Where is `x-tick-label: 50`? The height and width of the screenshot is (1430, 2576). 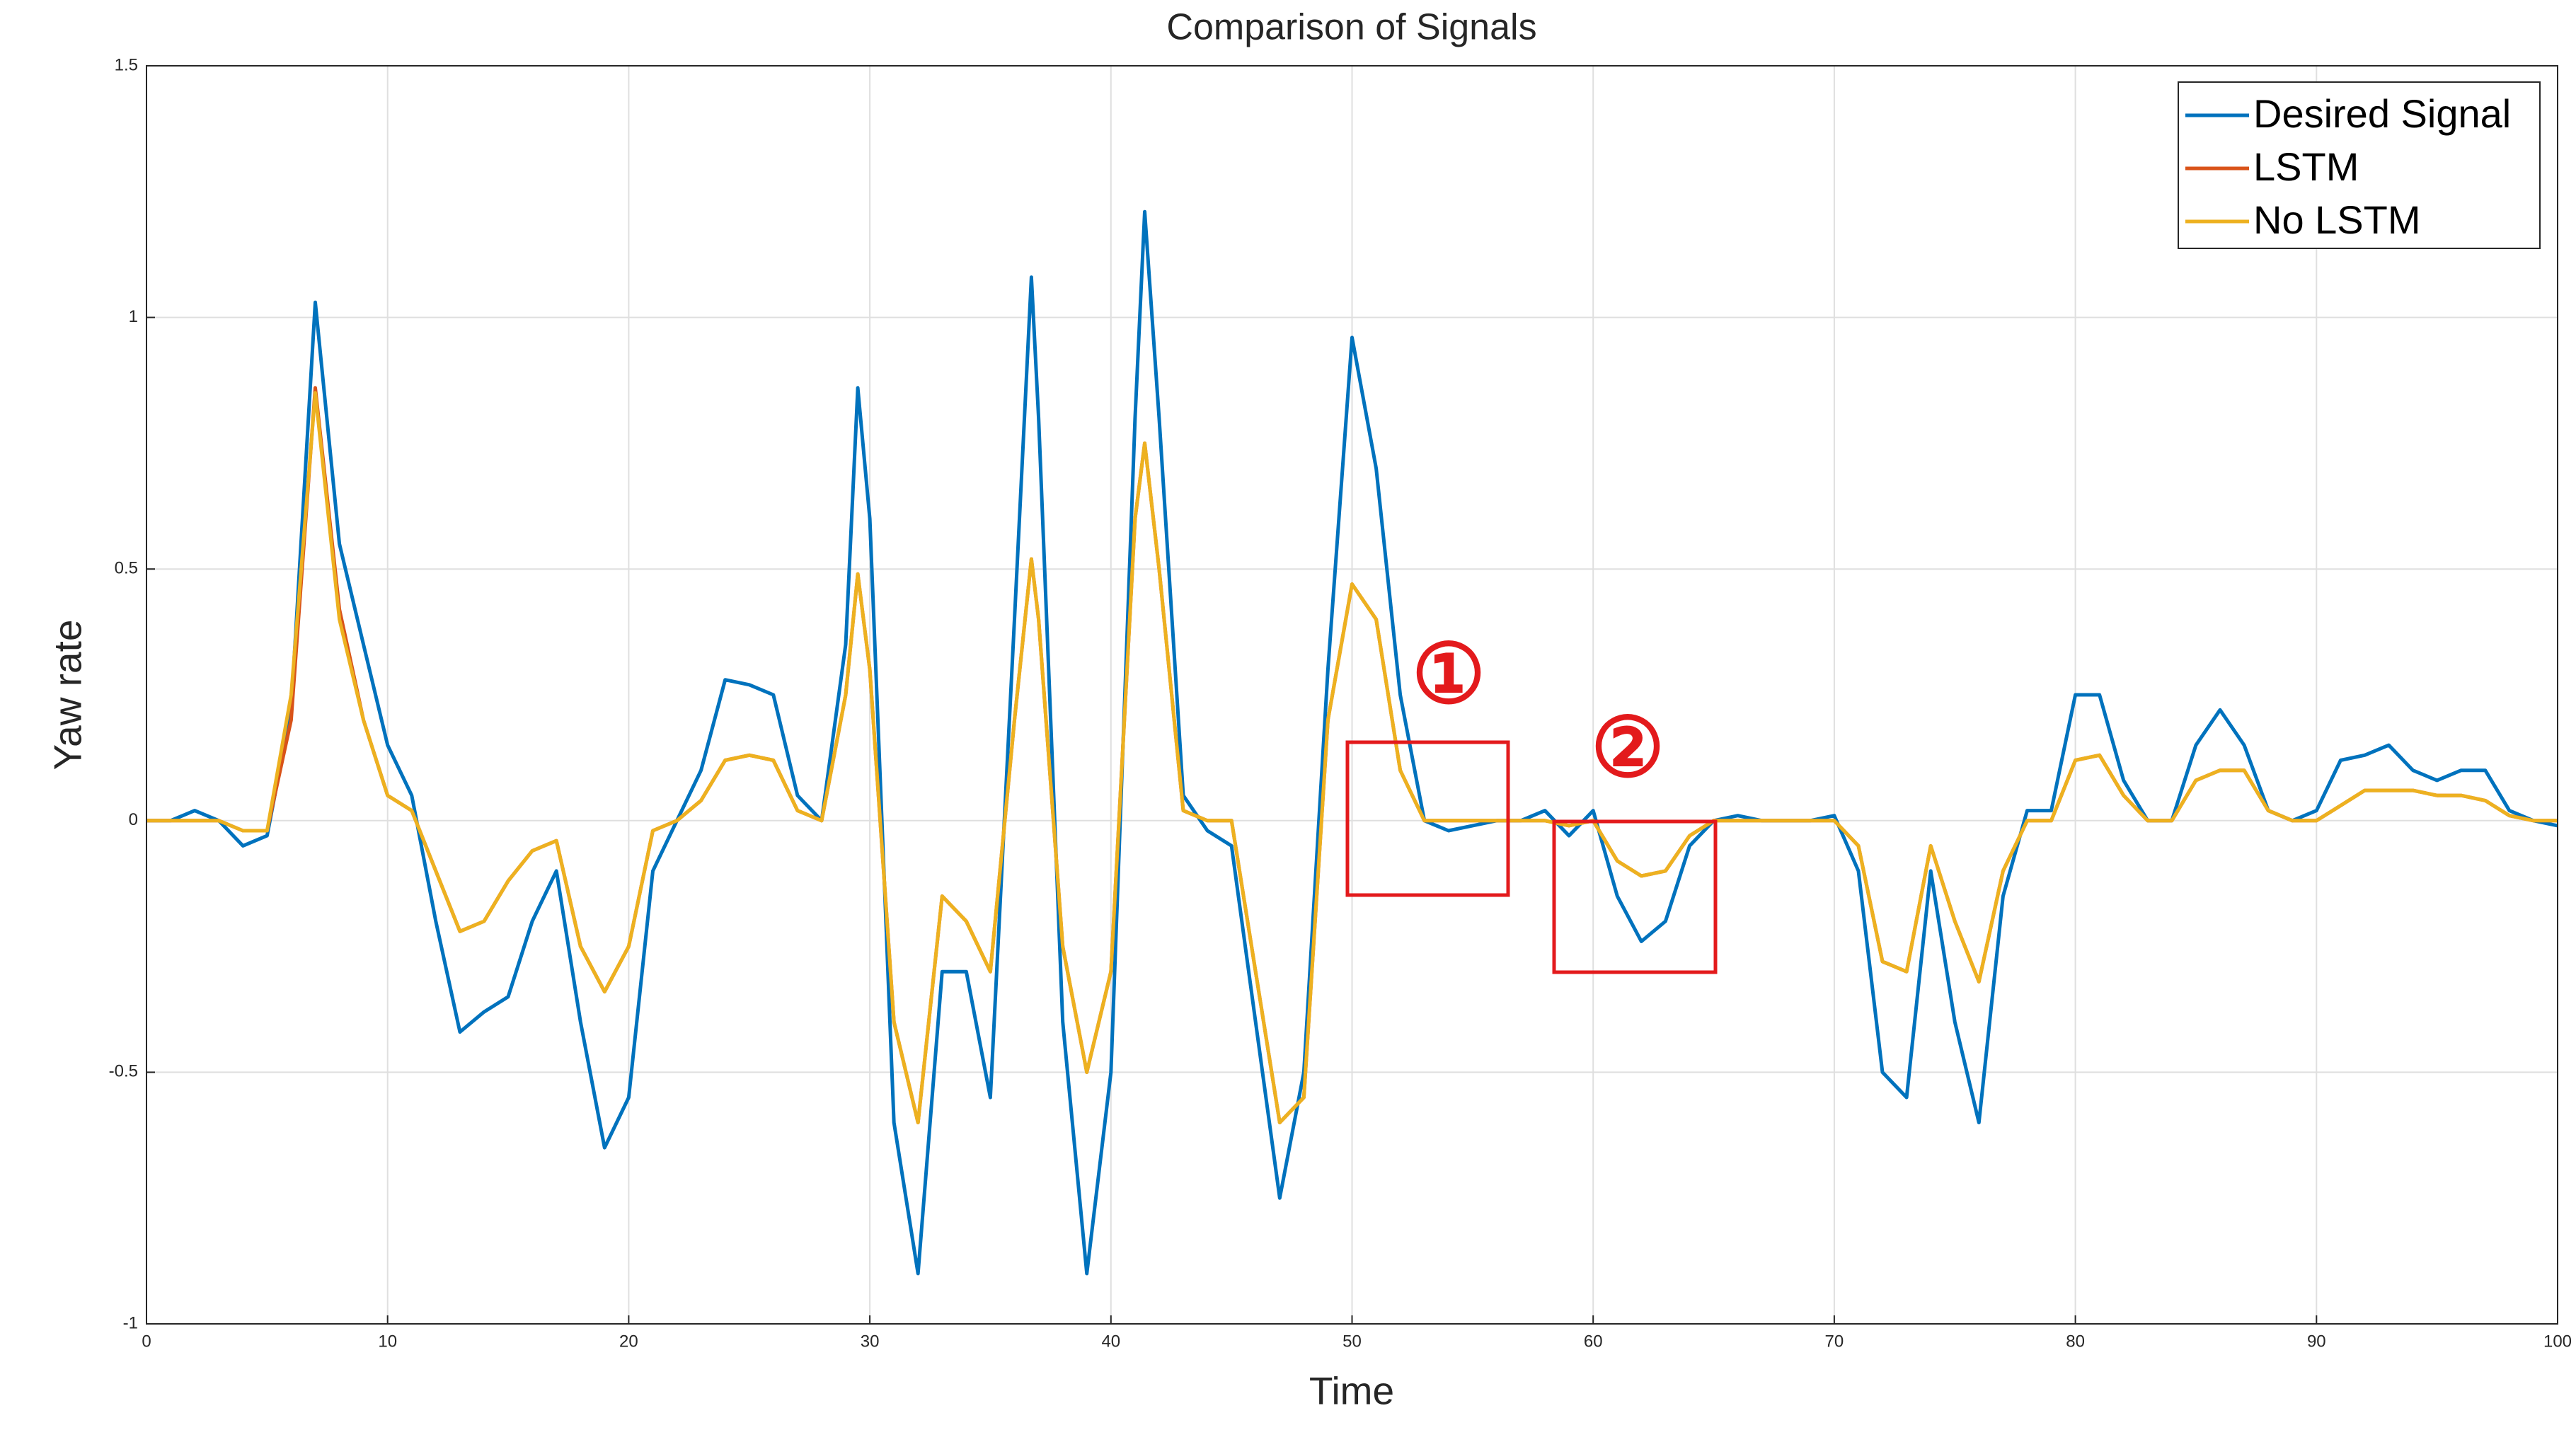 x-tick-label: 50 is located at coordinates (1352, 1341).